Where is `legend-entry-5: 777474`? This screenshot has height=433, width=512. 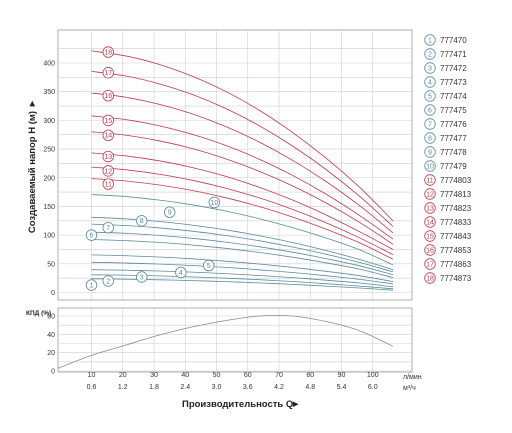
legend-entry-5: 777474 is located at coordinates (453, 96).